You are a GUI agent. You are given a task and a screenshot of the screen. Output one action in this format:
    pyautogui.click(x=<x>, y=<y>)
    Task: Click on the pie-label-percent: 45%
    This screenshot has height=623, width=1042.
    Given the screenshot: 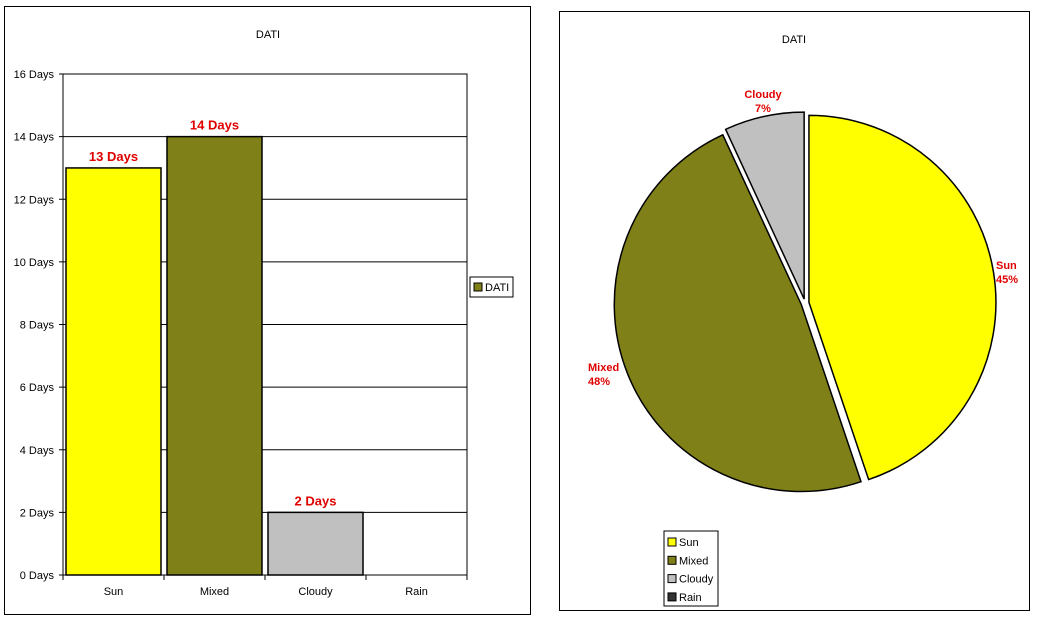 What is the action you would take?
    pyautogui.click(x=1007, y=280)
    